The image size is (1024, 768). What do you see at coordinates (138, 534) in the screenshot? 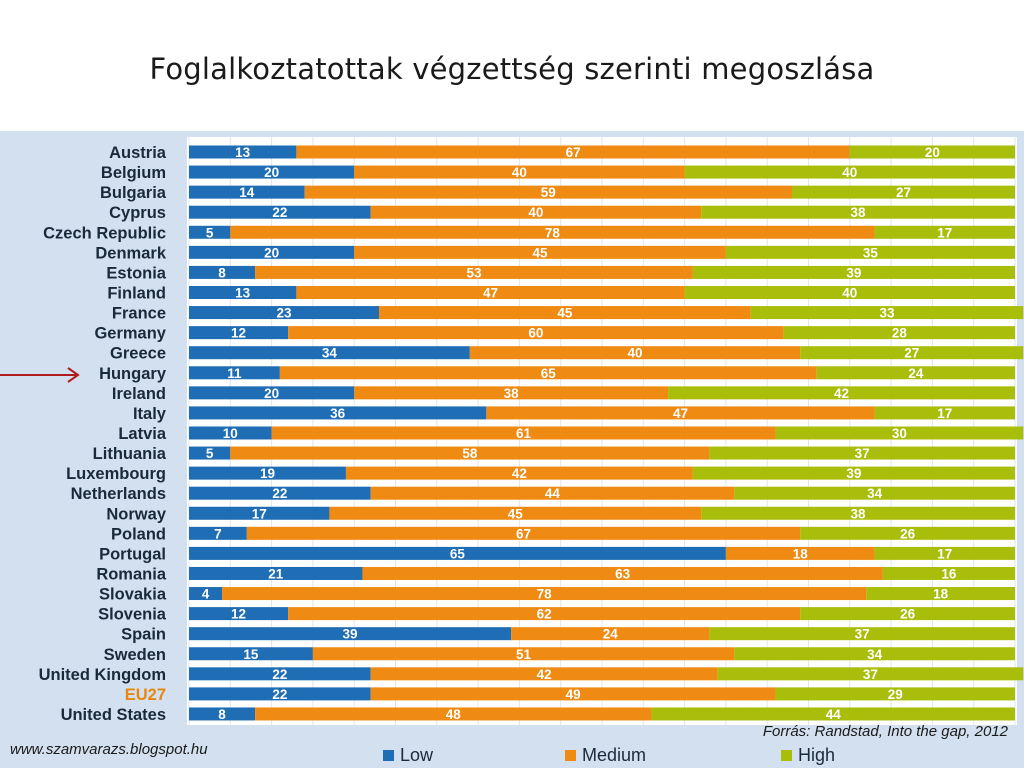
I see `category-label: Poland` at bounding box center [138, 534].